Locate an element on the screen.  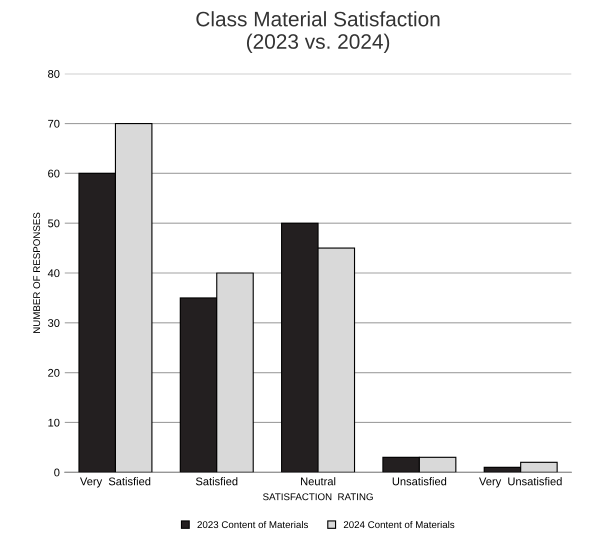
y-tick-label: 20 is located at coordinates (54, 372).